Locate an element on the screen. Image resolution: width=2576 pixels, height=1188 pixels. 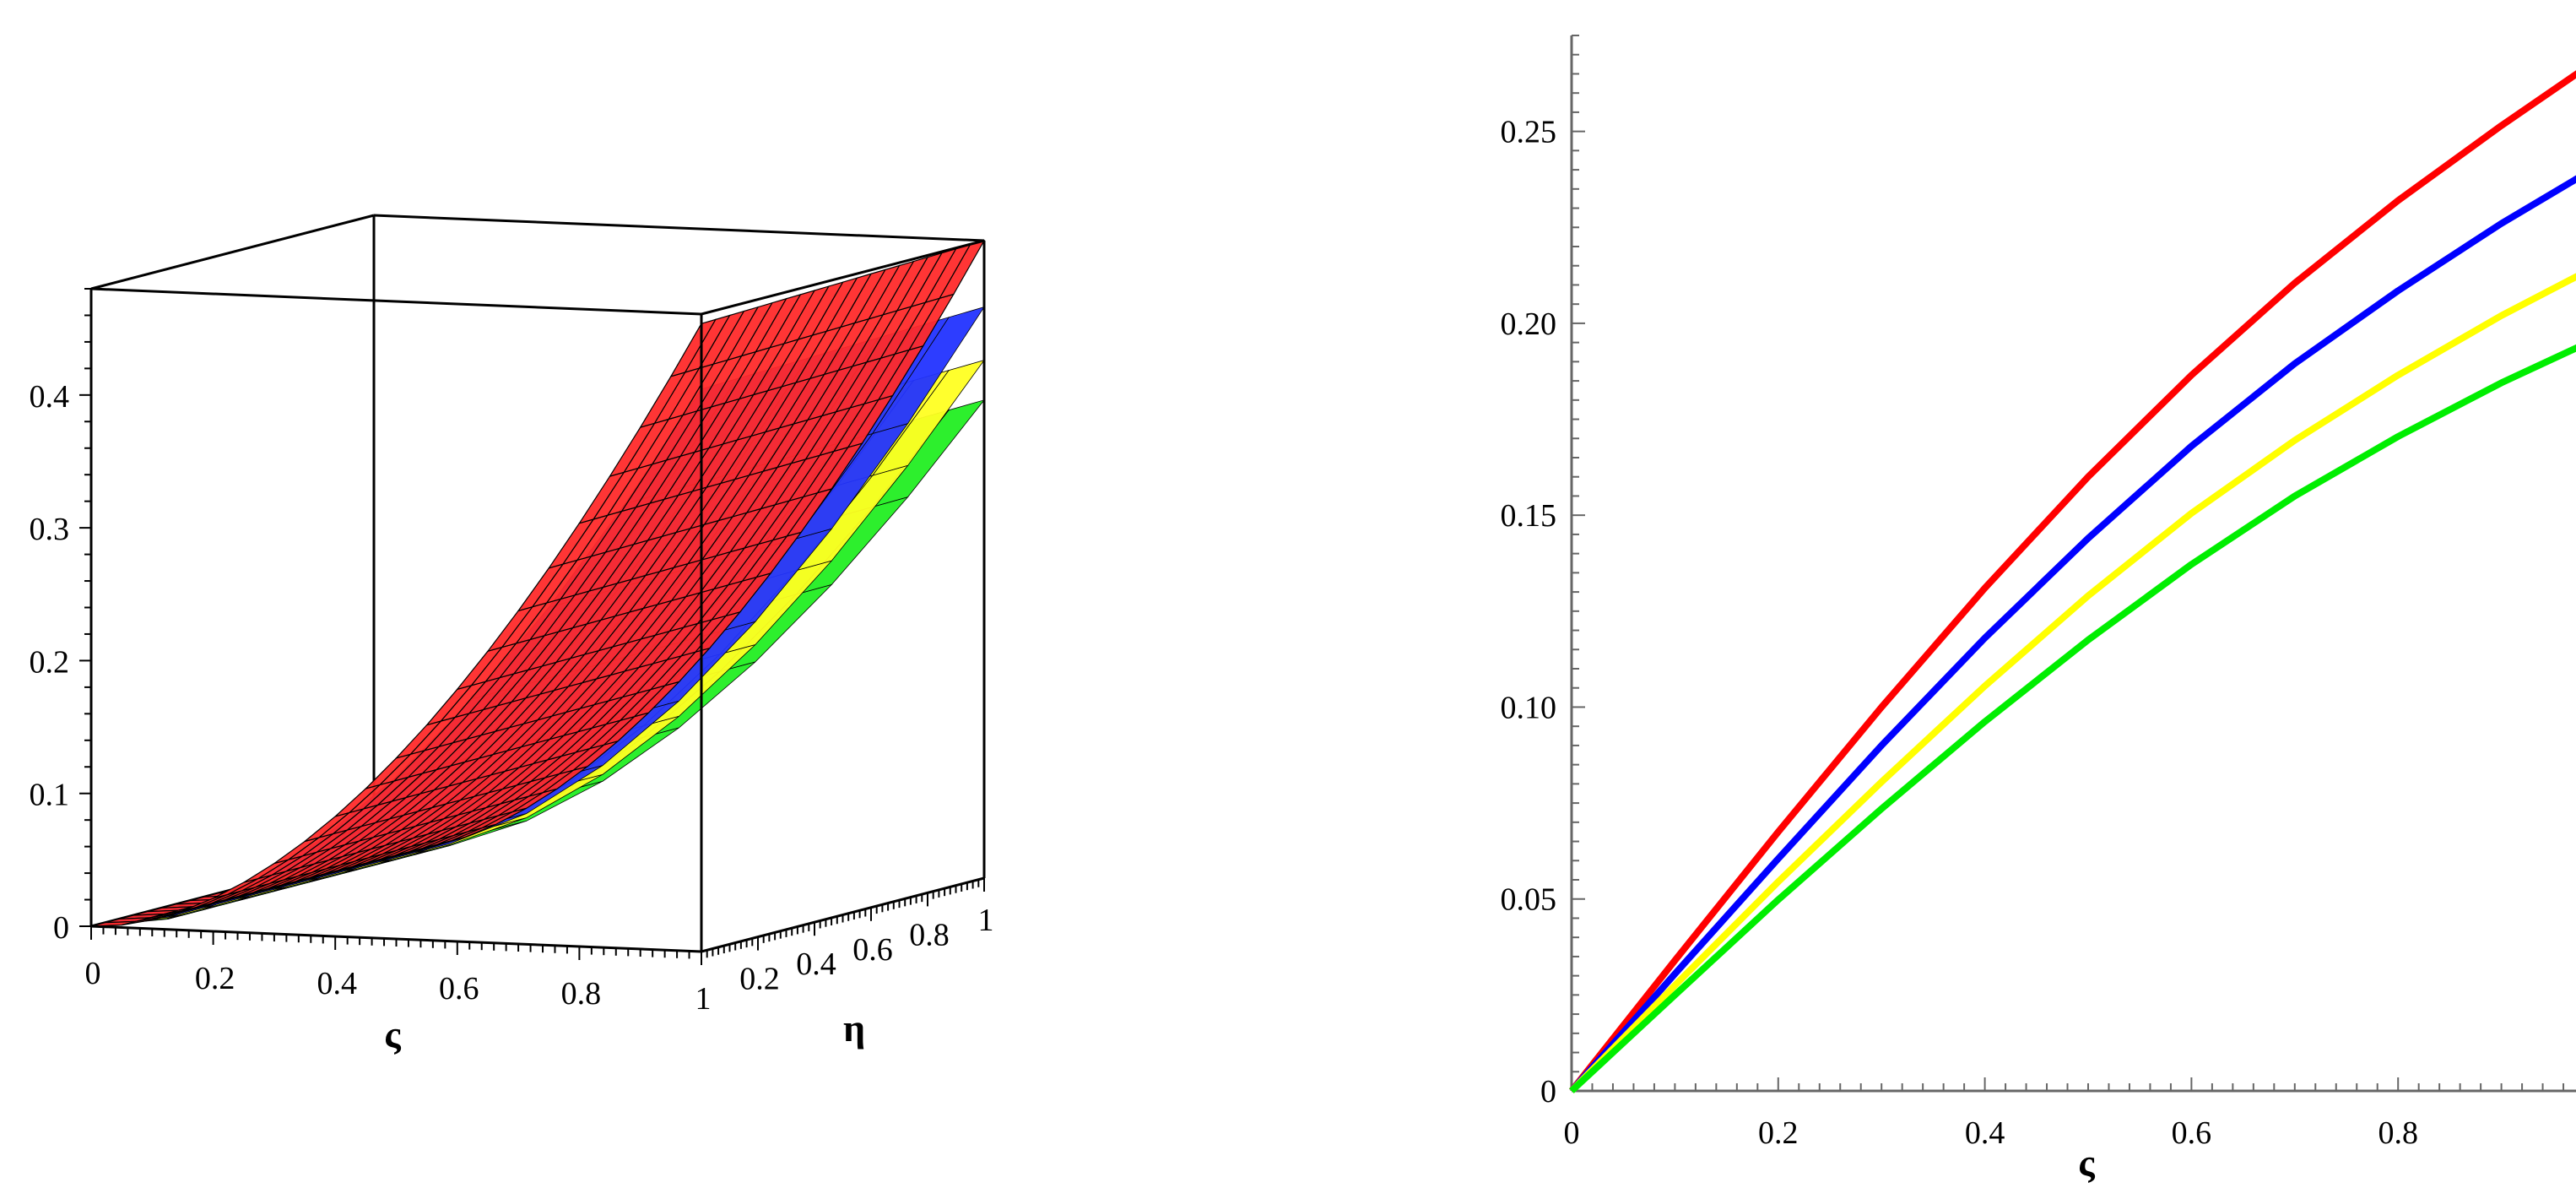
y-tick-label: 0.15 is located at coordinates (1529, 516).